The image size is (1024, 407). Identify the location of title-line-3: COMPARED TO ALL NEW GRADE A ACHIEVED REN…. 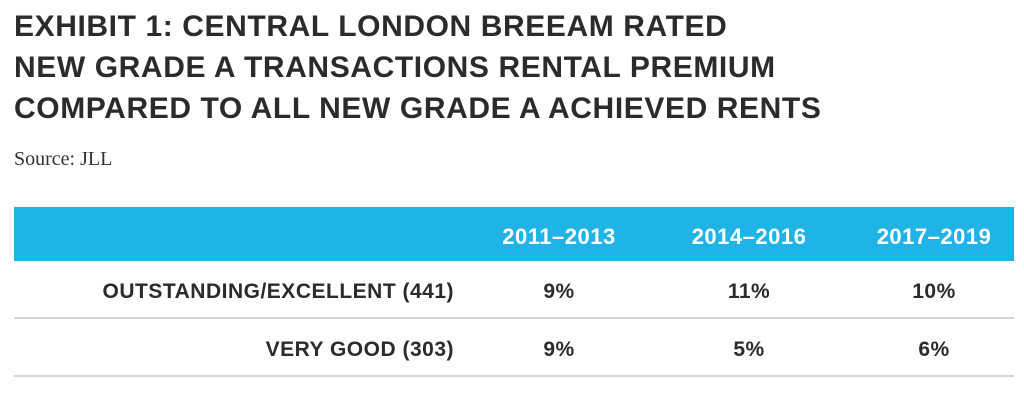
(418, 108).